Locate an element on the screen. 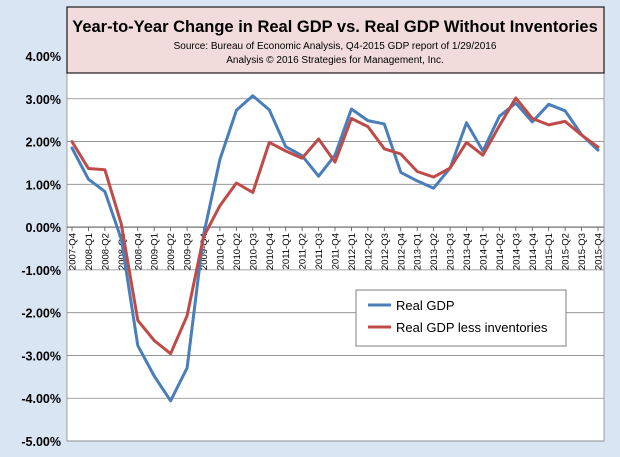 The width and height of the screenshot is (620, 457). x-tick-label: 2013-Q2 is located at coordinates (434, 251).